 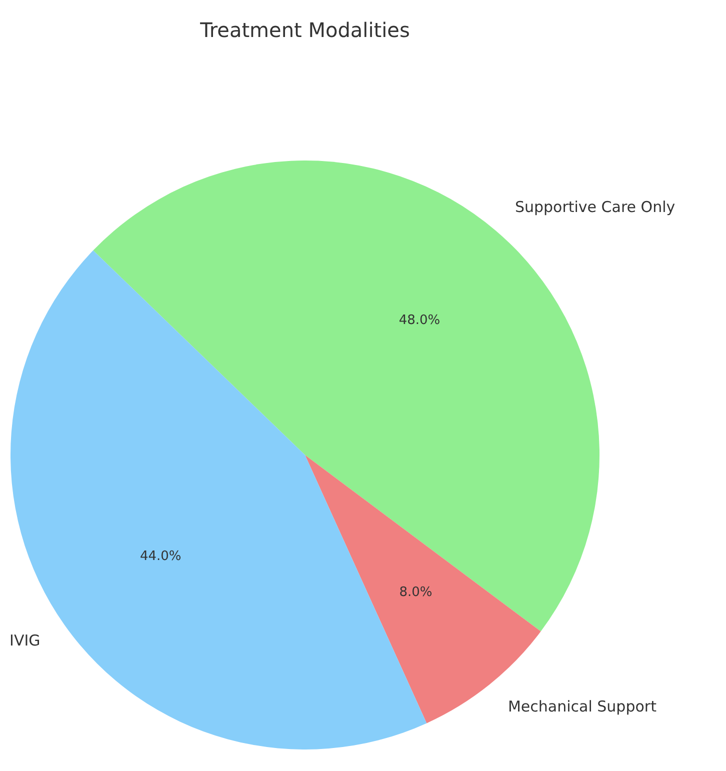 What do you see at coordinates (161, 556) in the screenshot?
I see `data-label: 44.0%` at bounding box center [161, 556].